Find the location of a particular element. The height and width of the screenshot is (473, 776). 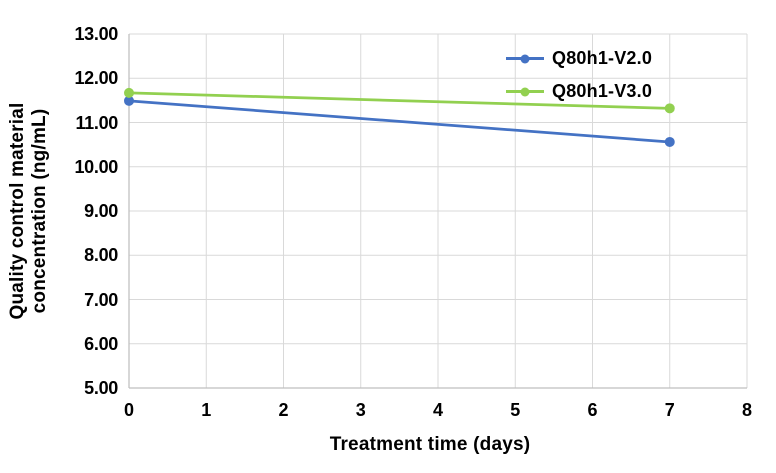

y-tick-label: 10.00 is located at coordinates (96, 166).